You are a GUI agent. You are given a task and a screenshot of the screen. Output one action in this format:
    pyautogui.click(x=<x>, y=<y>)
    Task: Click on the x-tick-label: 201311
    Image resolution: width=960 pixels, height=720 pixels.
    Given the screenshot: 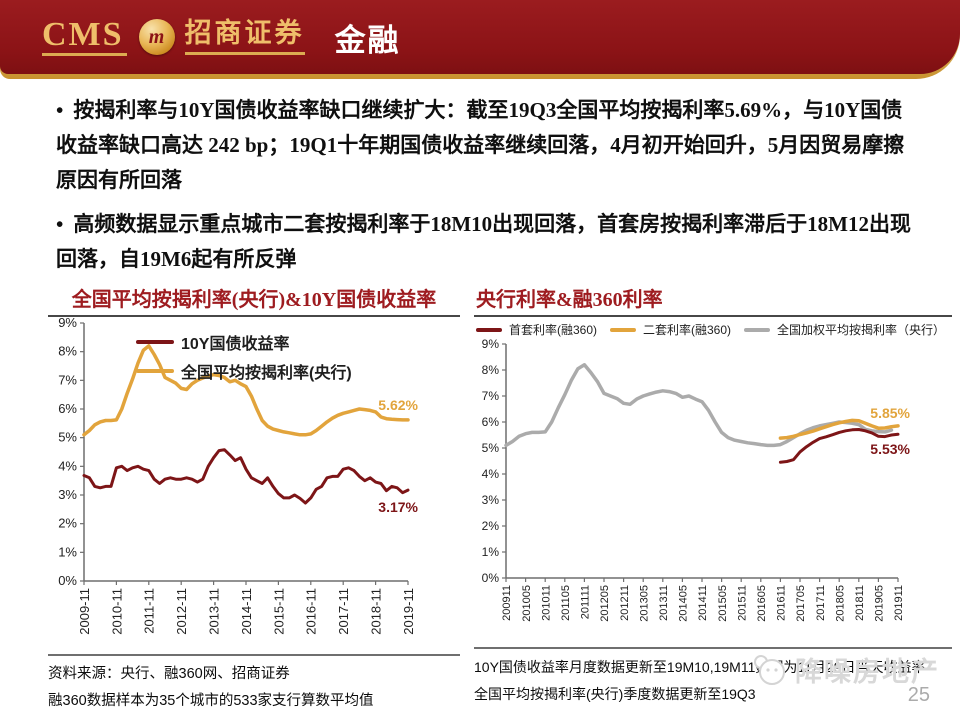 What is the action you would take?
    pyautogui.click(x=664, y=603)
    